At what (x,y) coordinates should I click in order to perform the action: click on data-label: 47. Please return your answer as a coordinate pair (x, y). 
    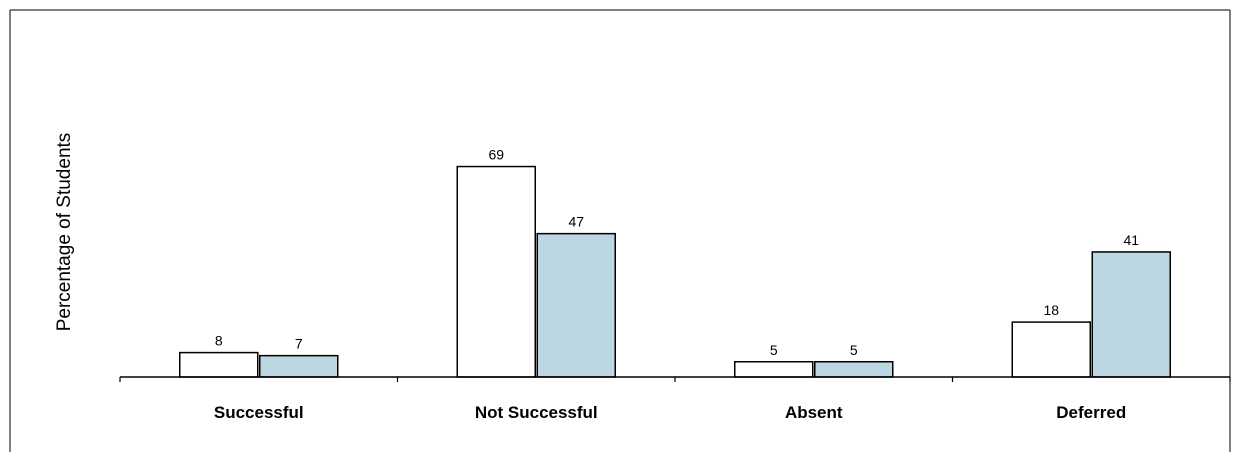
    Looking at the image, I should click on (576, 222).